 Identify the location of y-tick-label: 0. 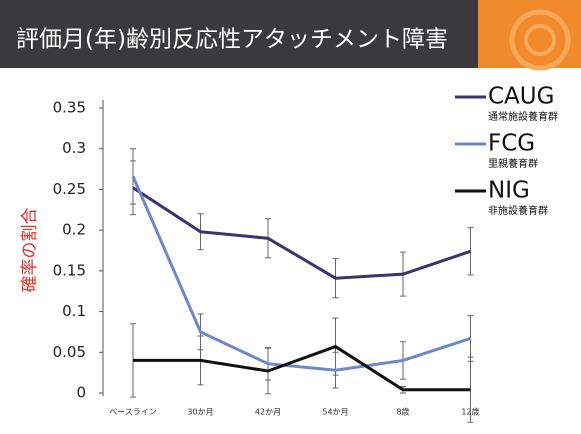
(81, 393).